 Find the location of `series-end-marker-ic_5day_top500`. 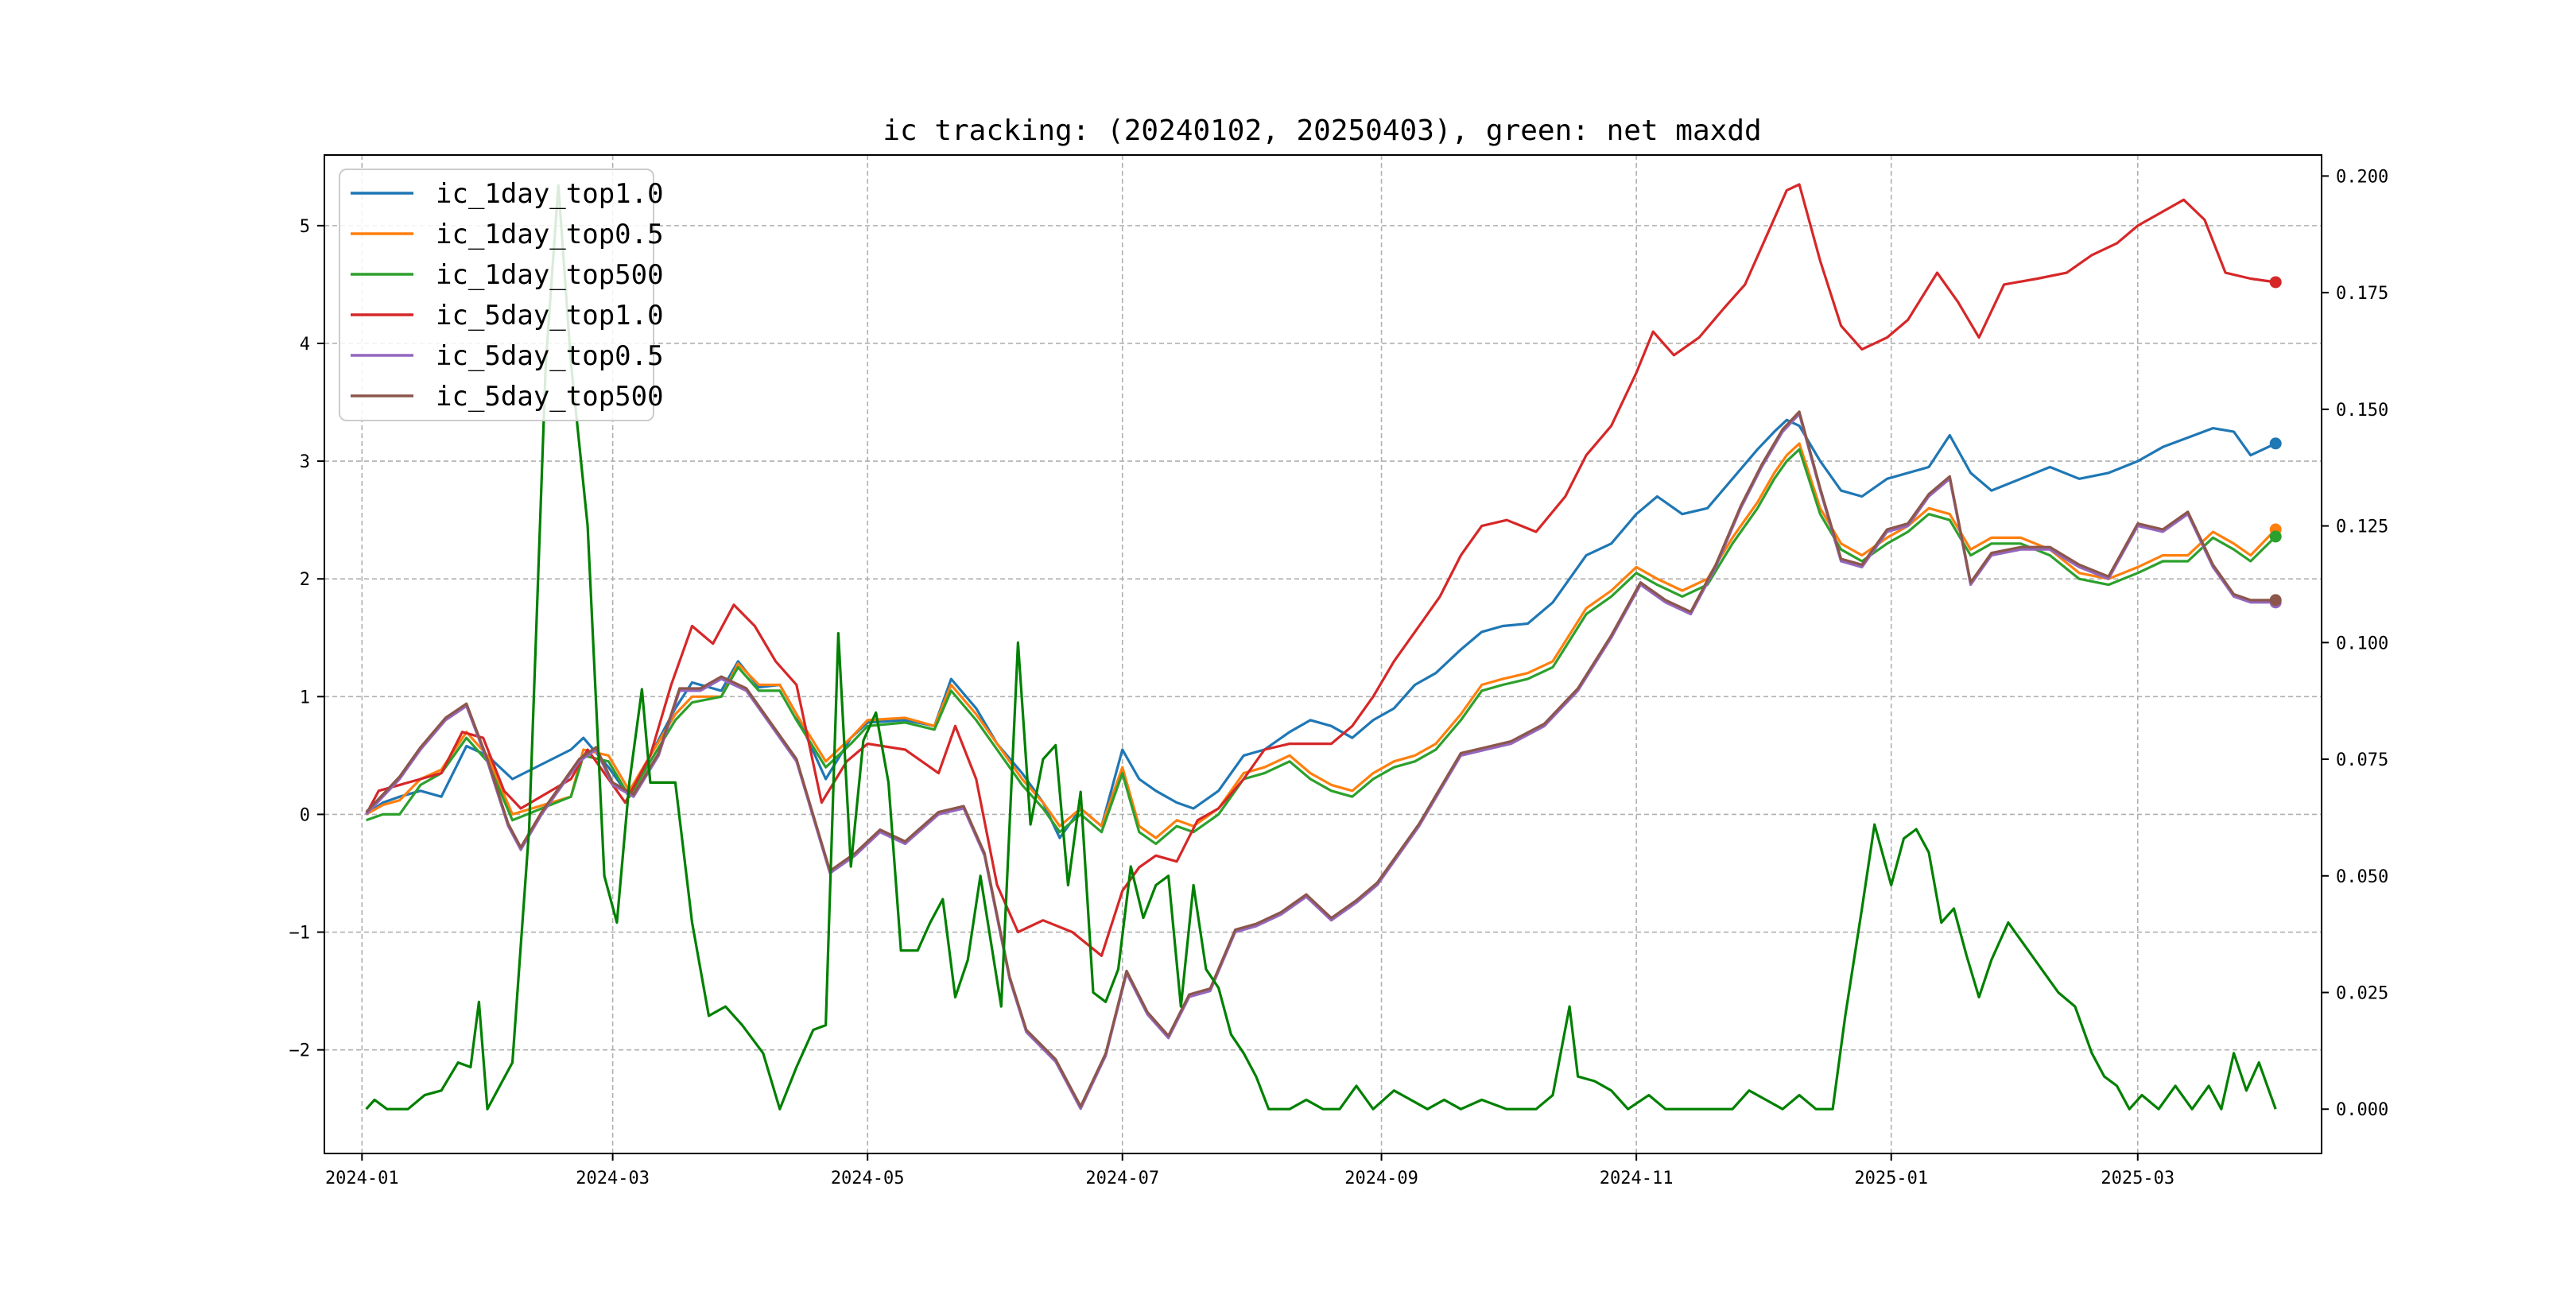

series-end-marker-ic_5day_top500 is located at coordinates (2275, 600).